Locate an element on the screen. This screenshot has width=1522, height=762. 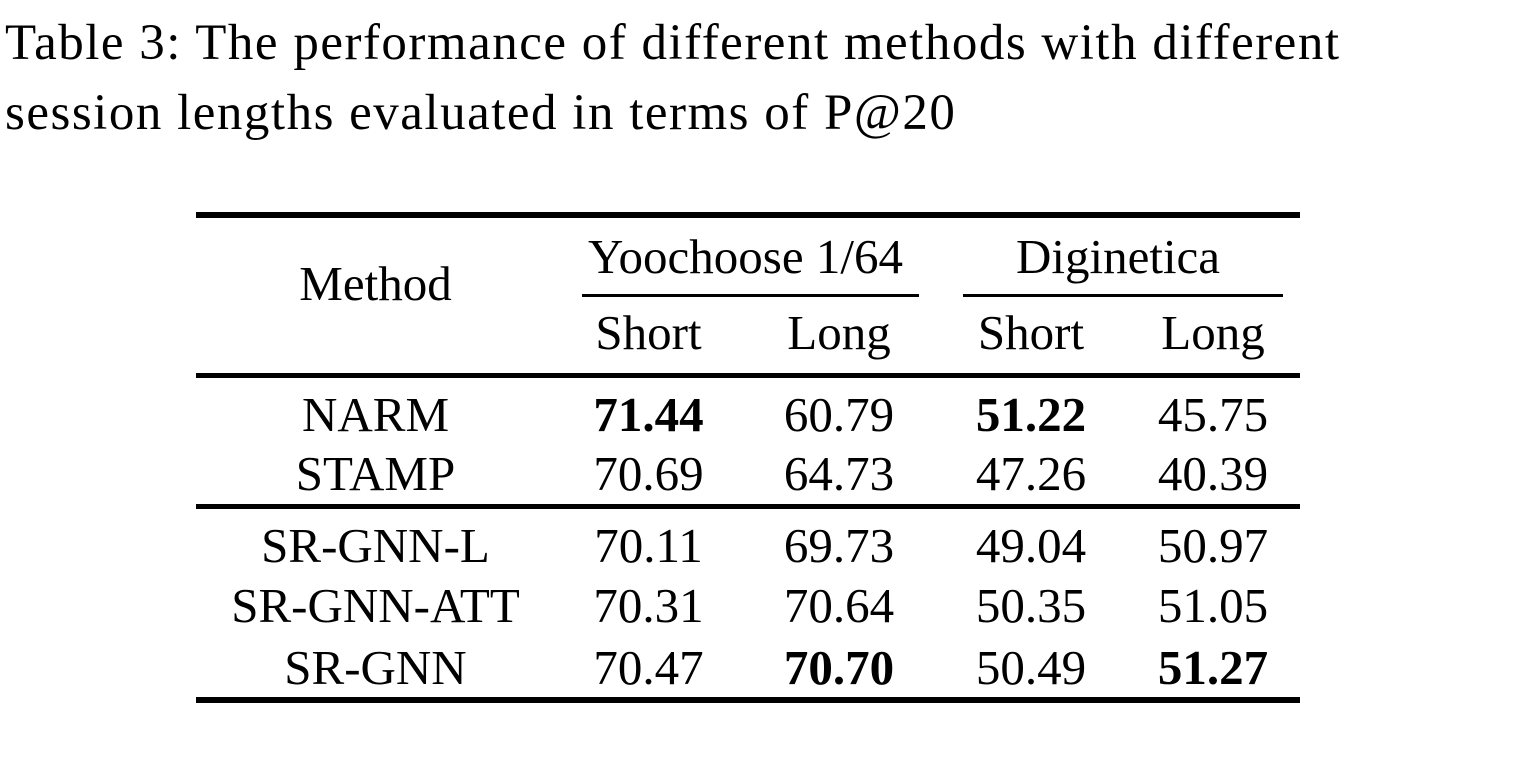
cell-value: 50.49 is located at coordinates (1031, 670).